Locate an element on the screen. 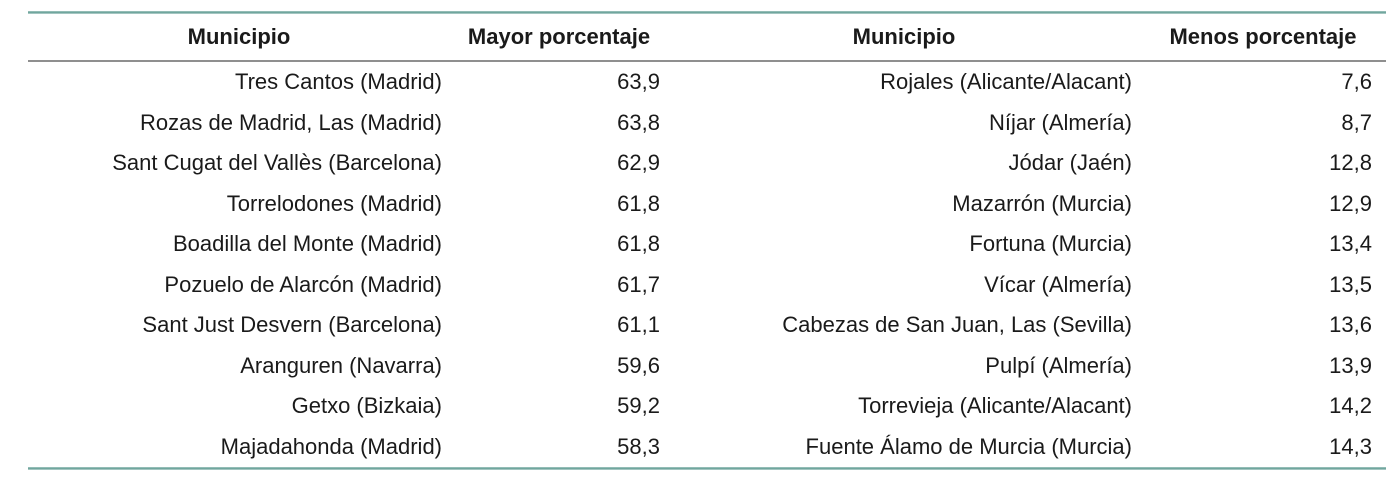  municipality-low-cell: Jódar (Jaén) is located at coordinates (1070, 163).